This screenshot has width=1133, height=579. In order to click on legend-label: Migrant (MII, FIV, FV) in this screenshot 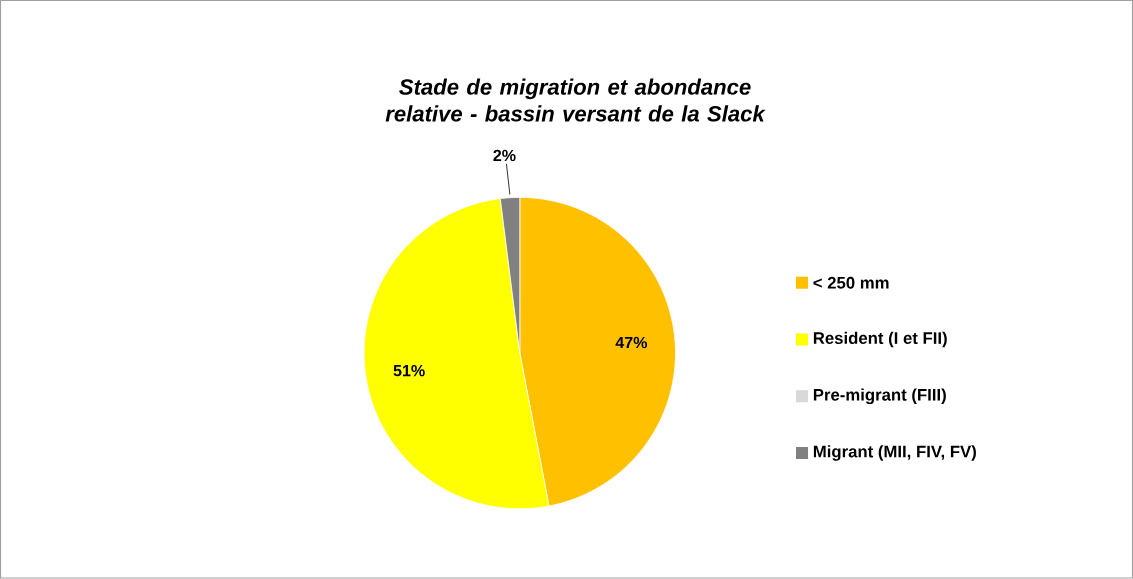, I will do `click(894, 453)`.